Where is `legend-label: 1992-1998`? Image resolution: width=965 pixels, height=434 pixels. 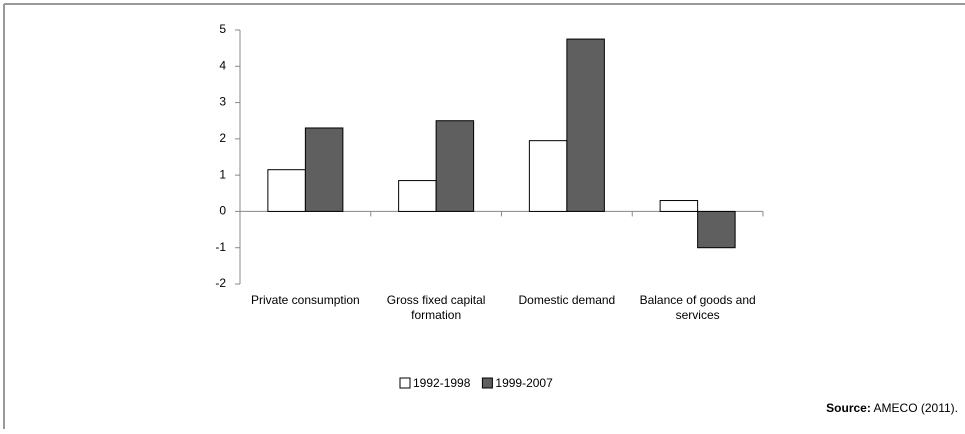
legend-label: 1992-1998 is located at coordinates (442, 383).